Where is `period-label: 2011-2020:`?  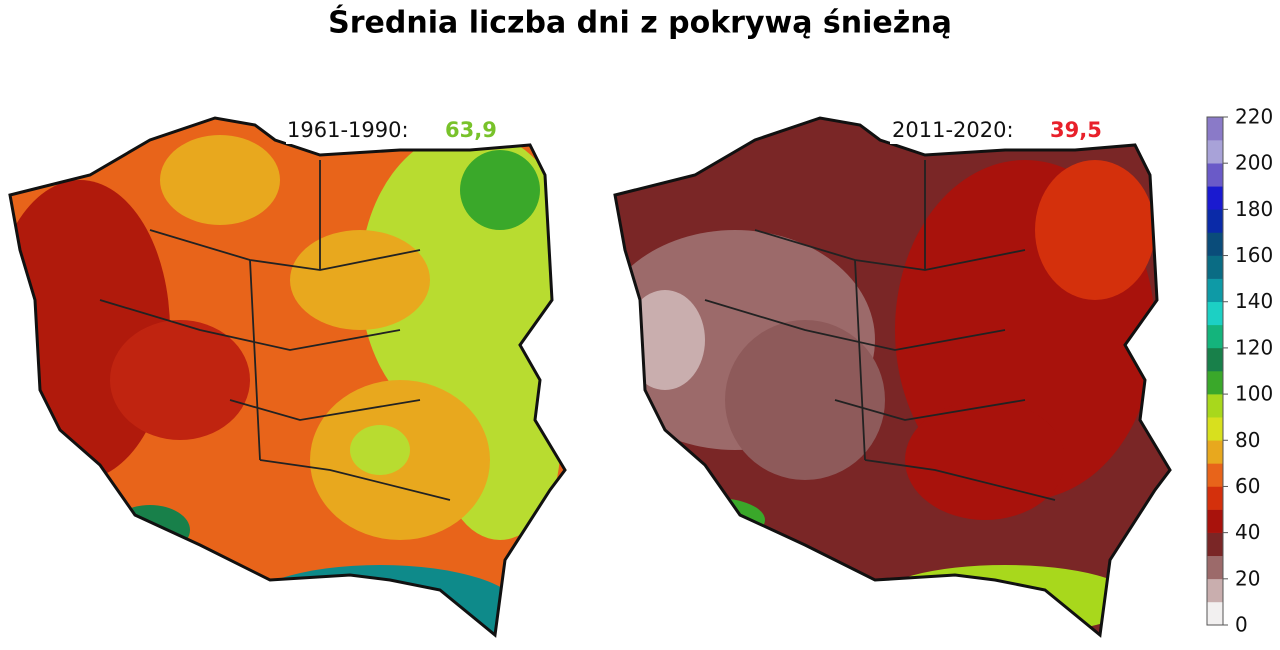
period-label: 2011-2020: is located at coordinates (953, 130).